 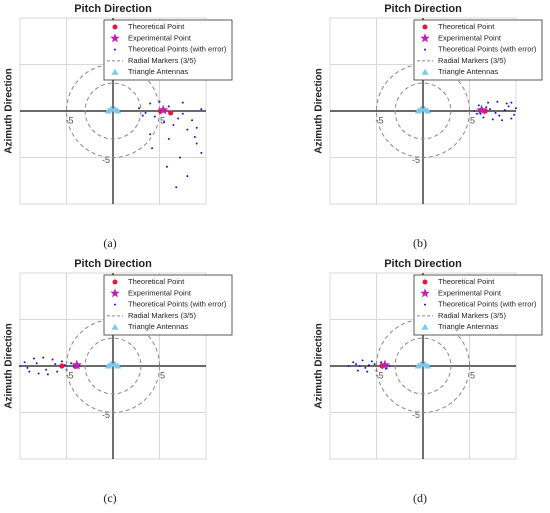 What do you see at coordinates (420, 498) in the screenshot?
I see `caption: (d)` at bounding box center [420, 498].